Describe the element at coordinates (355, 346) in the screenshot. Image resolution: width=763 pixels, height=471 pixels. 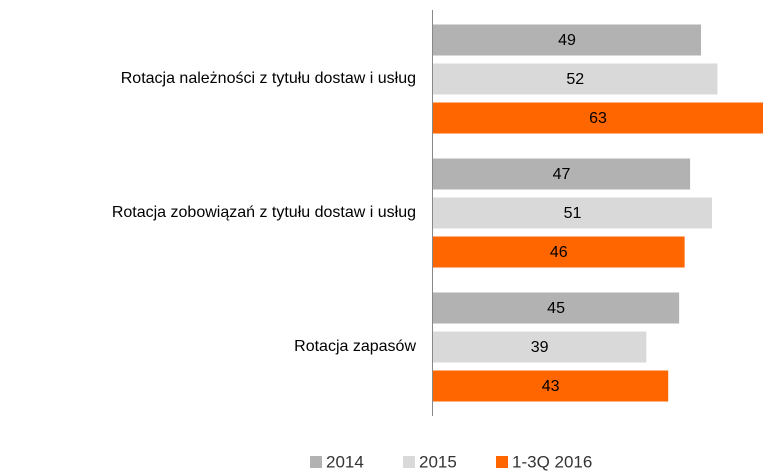
I see `category-label: Rotacja zapasów` at that location.